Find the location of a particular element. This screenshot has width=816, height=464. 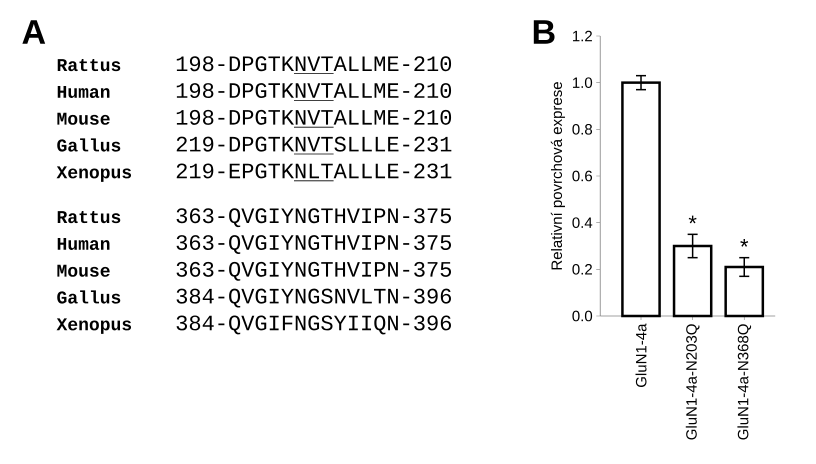

y-tick-label: 0.0 is located at coordinates (582, 316).